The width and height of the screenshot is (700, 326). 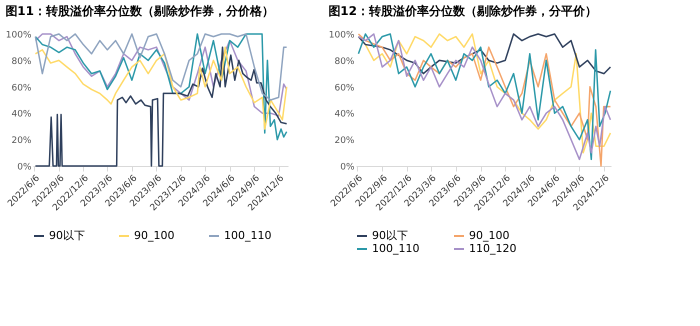 What do you see at coordinates (462, 11) in the screenshot?
I see `chart-title: 图12：转股溢价率分位数（剔除炒作券，分平价）` at bounding box center [462, 11].